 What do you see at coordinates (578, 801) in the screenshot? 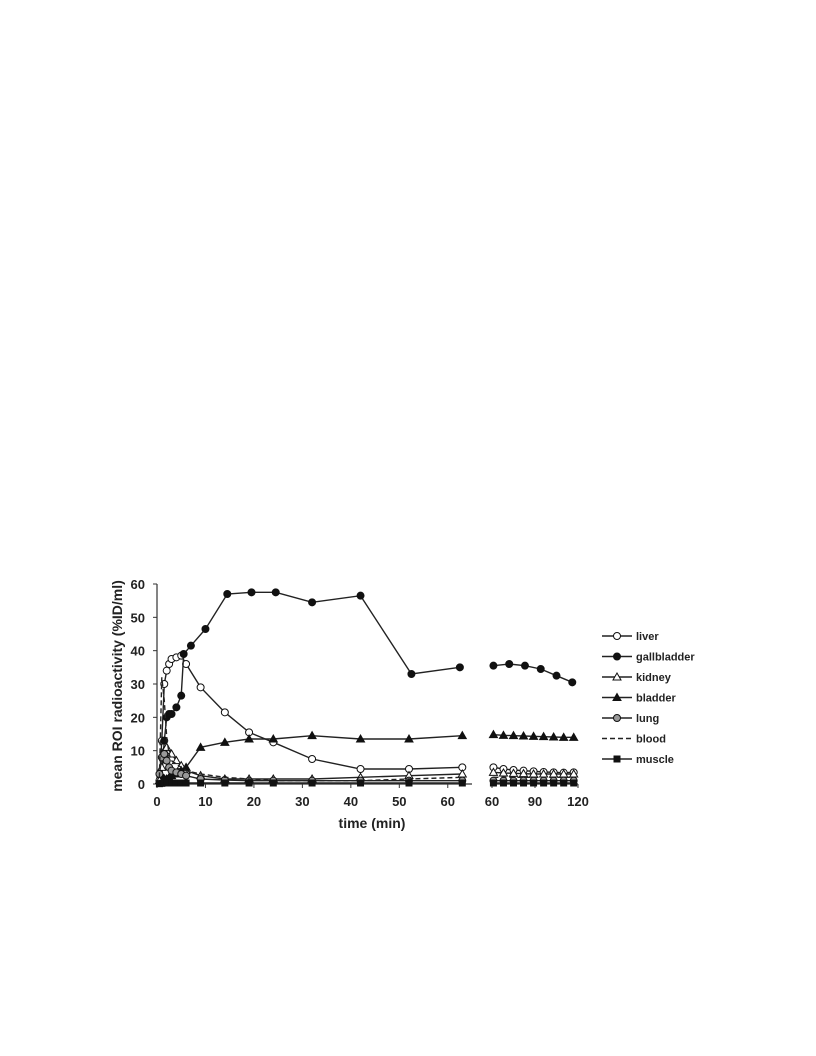
I see `x-tick-label: 120` at bounding box center [578, 801].